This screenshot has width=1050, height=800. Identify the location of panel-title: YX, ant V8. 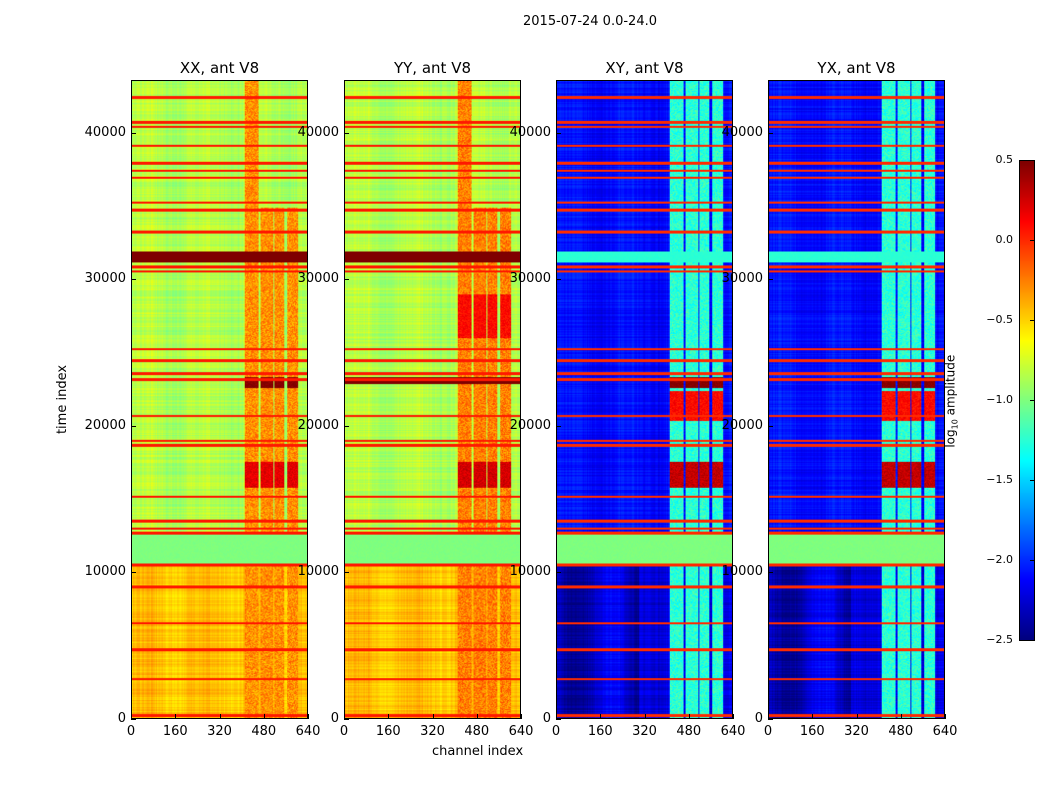
(856, 68).